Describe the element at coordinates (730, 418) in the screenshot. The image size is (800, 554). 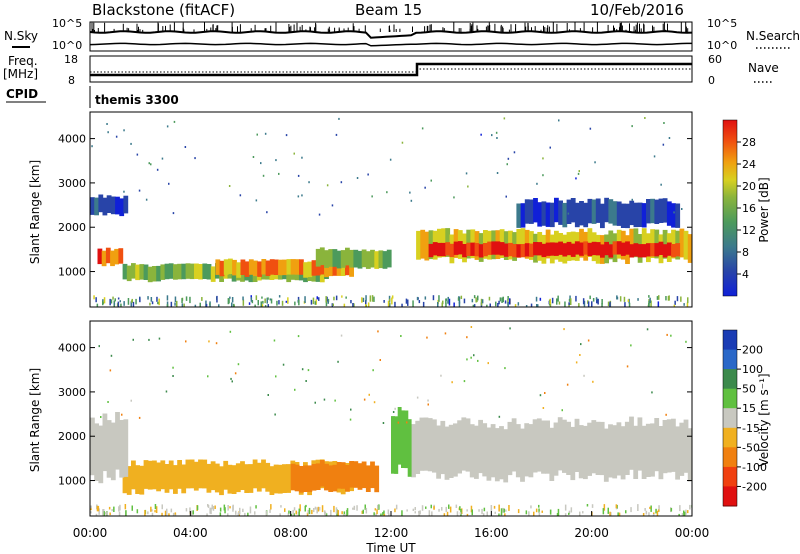
I see `velocity-colorbar` at that location.